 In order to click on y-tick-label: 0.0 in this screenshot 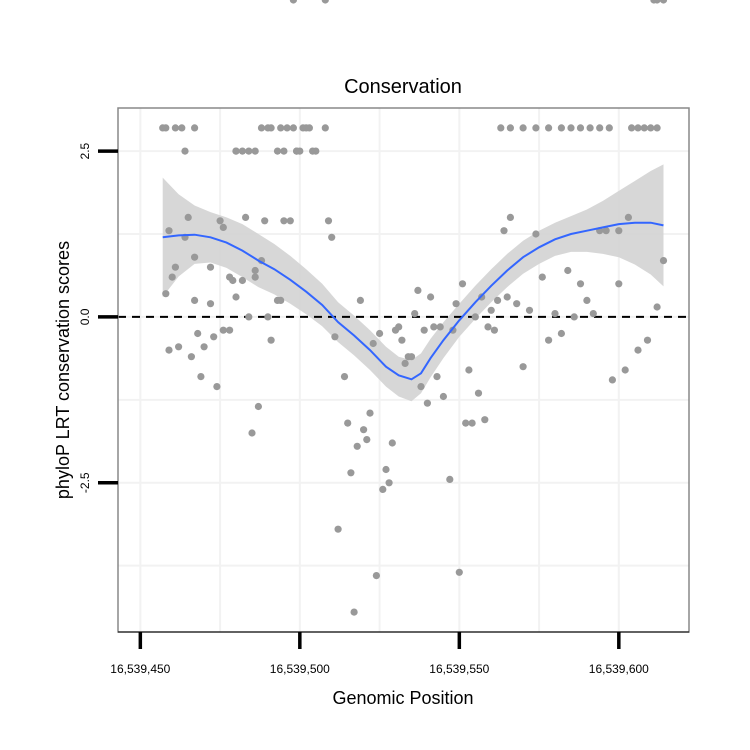, I will do `click(85, 316)`.